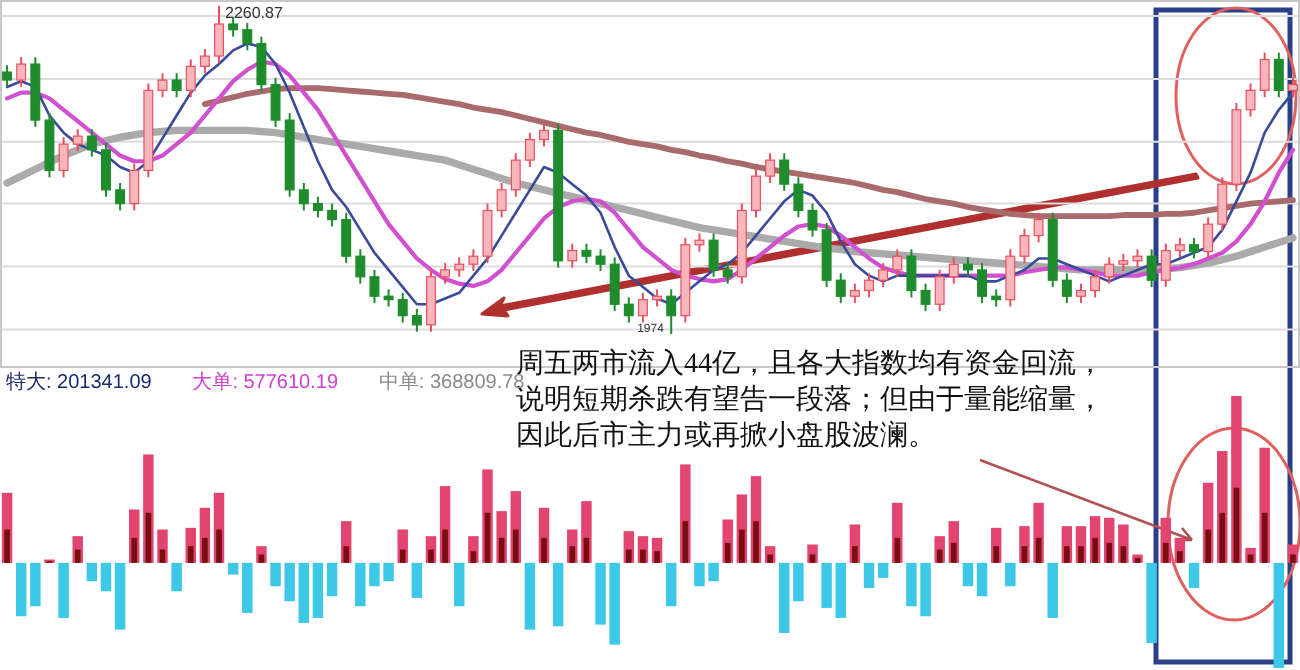 The height and width of the screenshot is (670, 1300). I want to click on text: 特大: 201341.09, so click(79, 382).